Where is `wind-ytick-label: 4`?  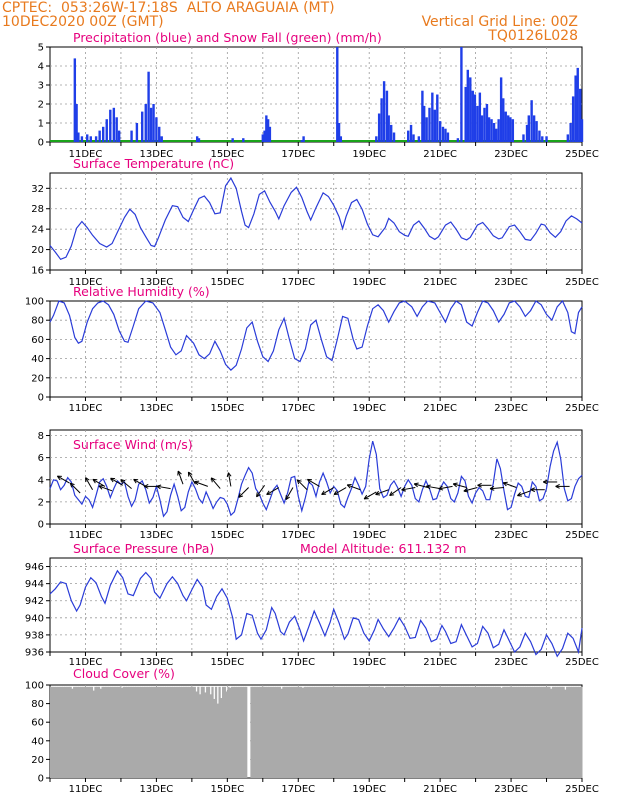 wind-ytick-label: 4 is located at coordinates (41, 480).